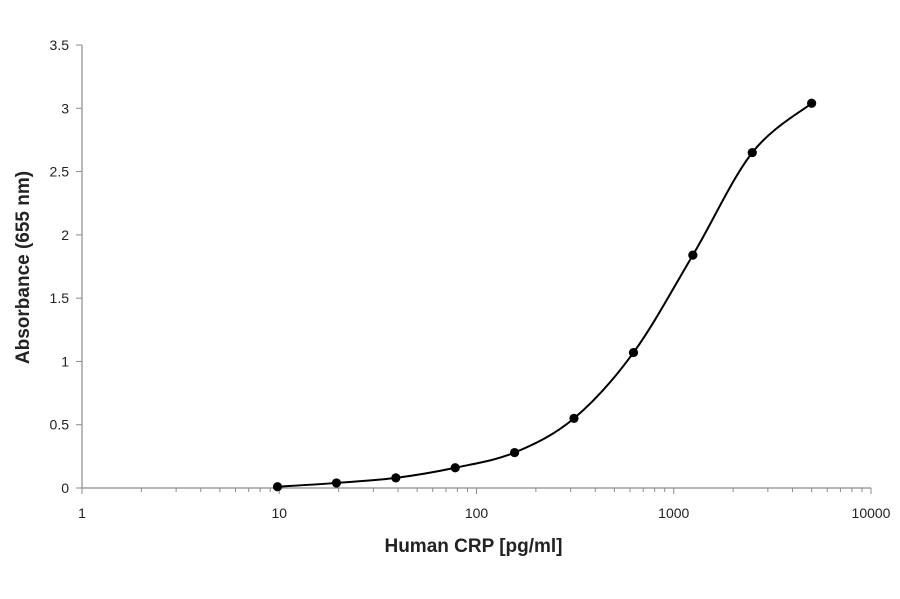 The image size is (900, 599). Describe the element at coordinates (65, 361) in the screenshot. I see `y-tick-label: 1` at that location.